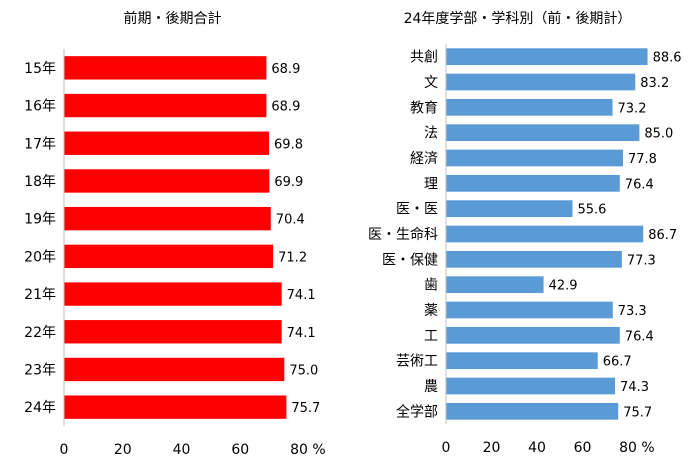  What do you see at coordinates (288, 182) in the screenshot?
I see `data-label: 69.9` at bounding box center [288, 182].